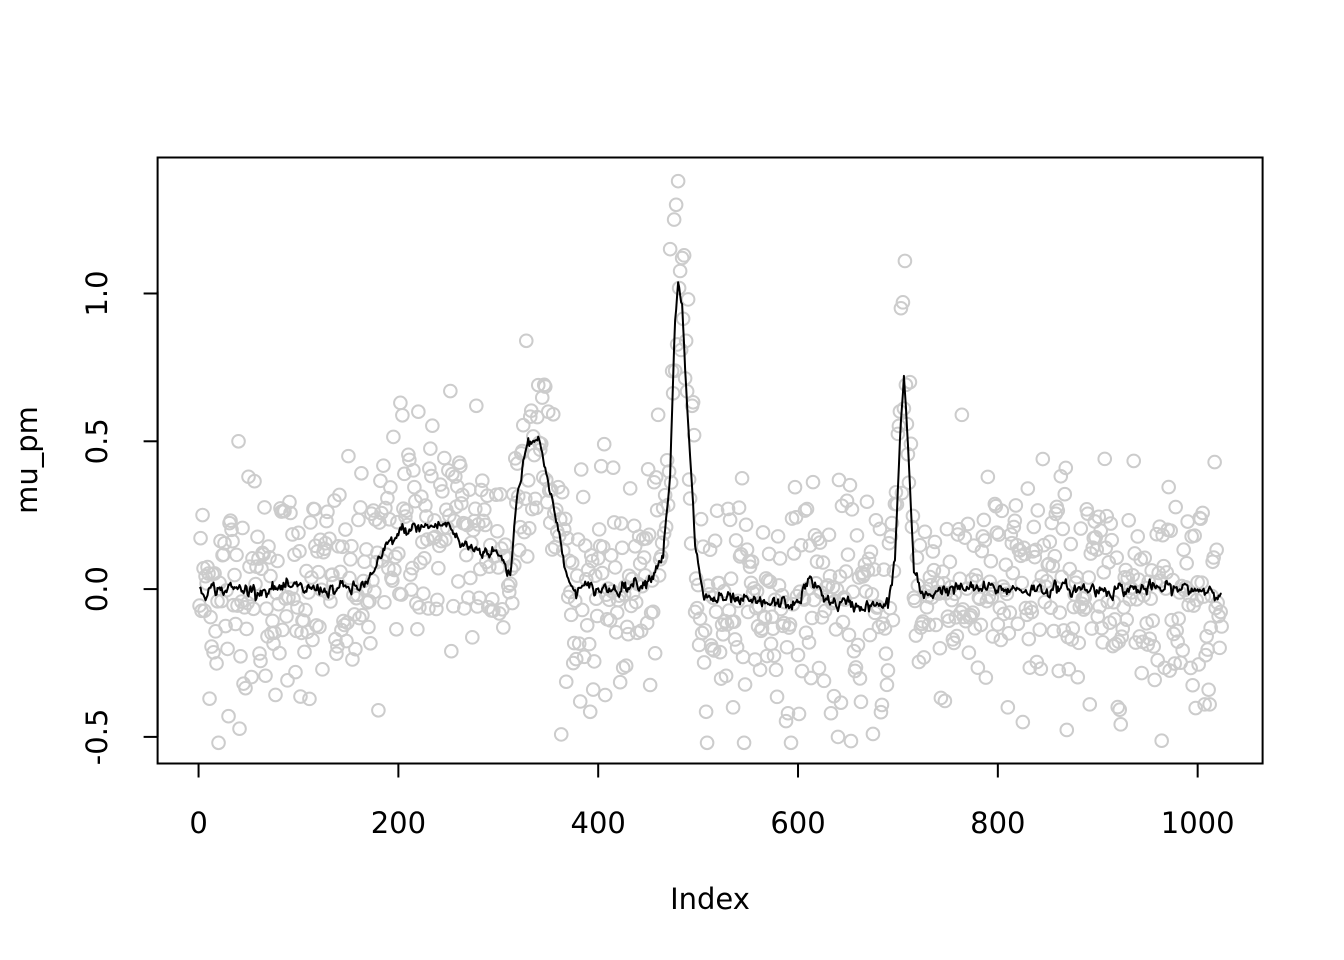  I want to click on y-axis-title: mu_pm, so click(27, 460).